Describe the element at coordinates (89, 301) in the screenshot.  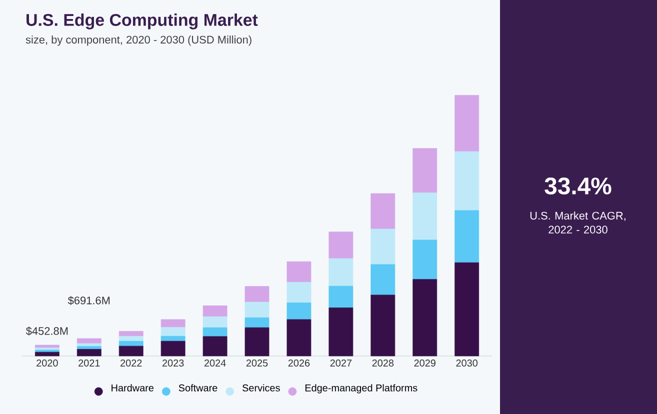
I see `annotation: $691.6M` at that location.